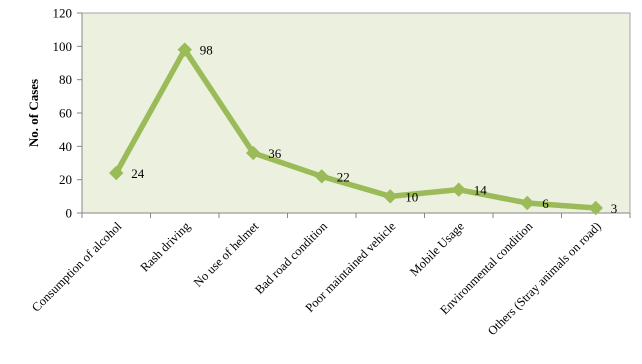  What do you see at coordinates (614, 208) in the screenshot?
I see `data-label: 3` at bounding box center [614, 208].